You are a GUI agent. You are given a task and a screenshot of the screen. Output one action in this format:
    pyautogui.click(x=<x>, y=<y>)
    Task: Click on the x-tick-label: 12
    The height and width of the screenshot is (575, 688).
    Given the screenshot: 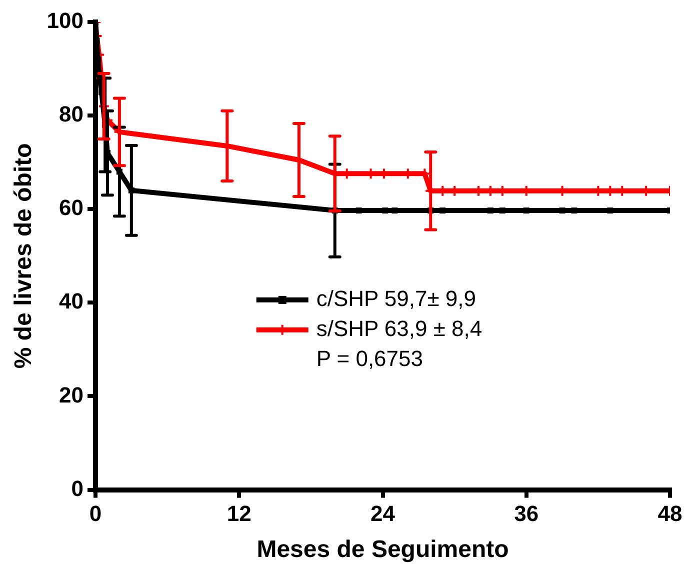 What is the action you would take?
    pyautogui.click(x=239, y=513)
    